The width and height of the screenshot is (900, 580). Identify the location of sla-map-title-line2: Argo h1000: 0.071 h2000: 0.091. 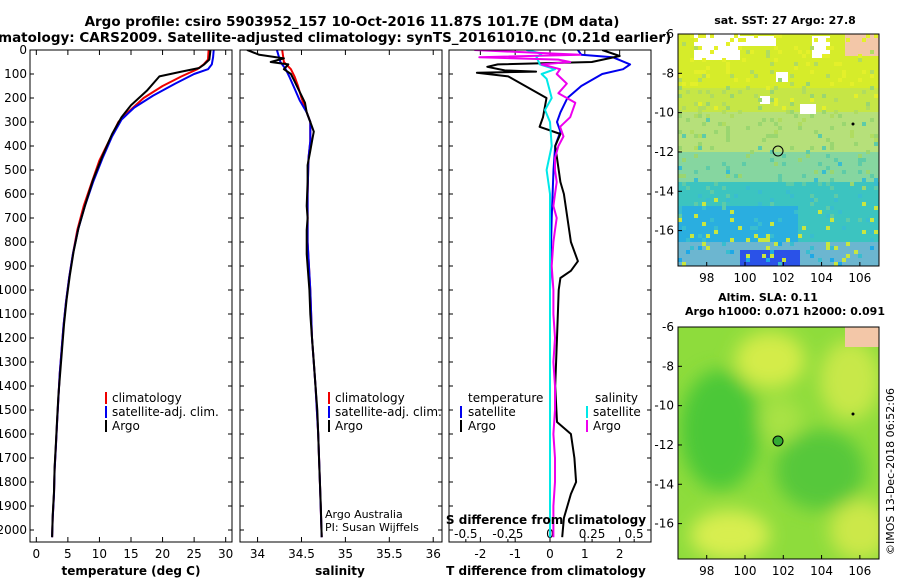
(785, 311).